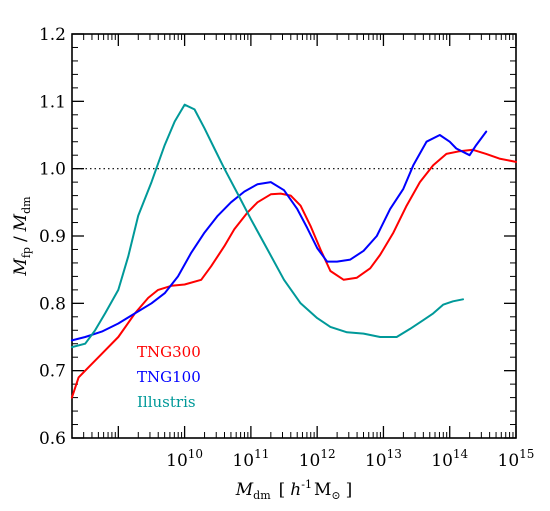 Image resolution: width=550 pixels, height=511 pixels. I want to click on x-axis-units-open: [, so click(282, 490).